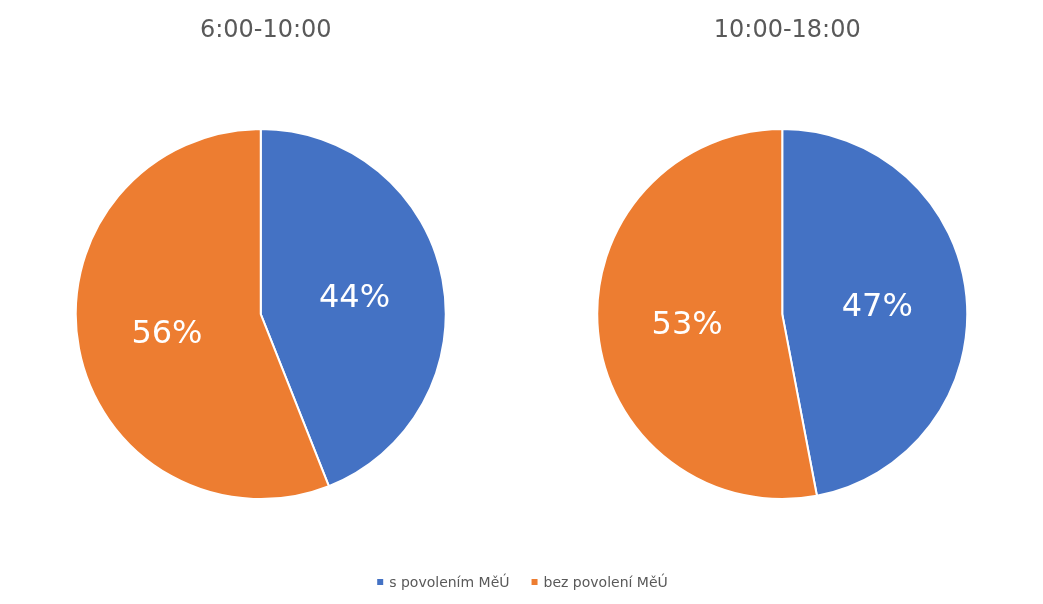 The width and height of the screenshot is (1043, 604). Describe the element at coordinates (167, 331) in the screenshot. I see `data-label: 56%` at that location.